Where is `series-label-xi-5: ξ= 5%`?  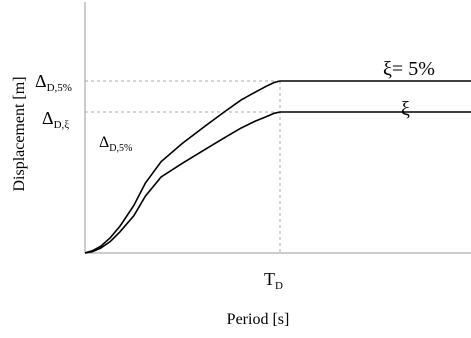 series-label-xi-5: ξ= 5% is located at coordinates (409, 69).